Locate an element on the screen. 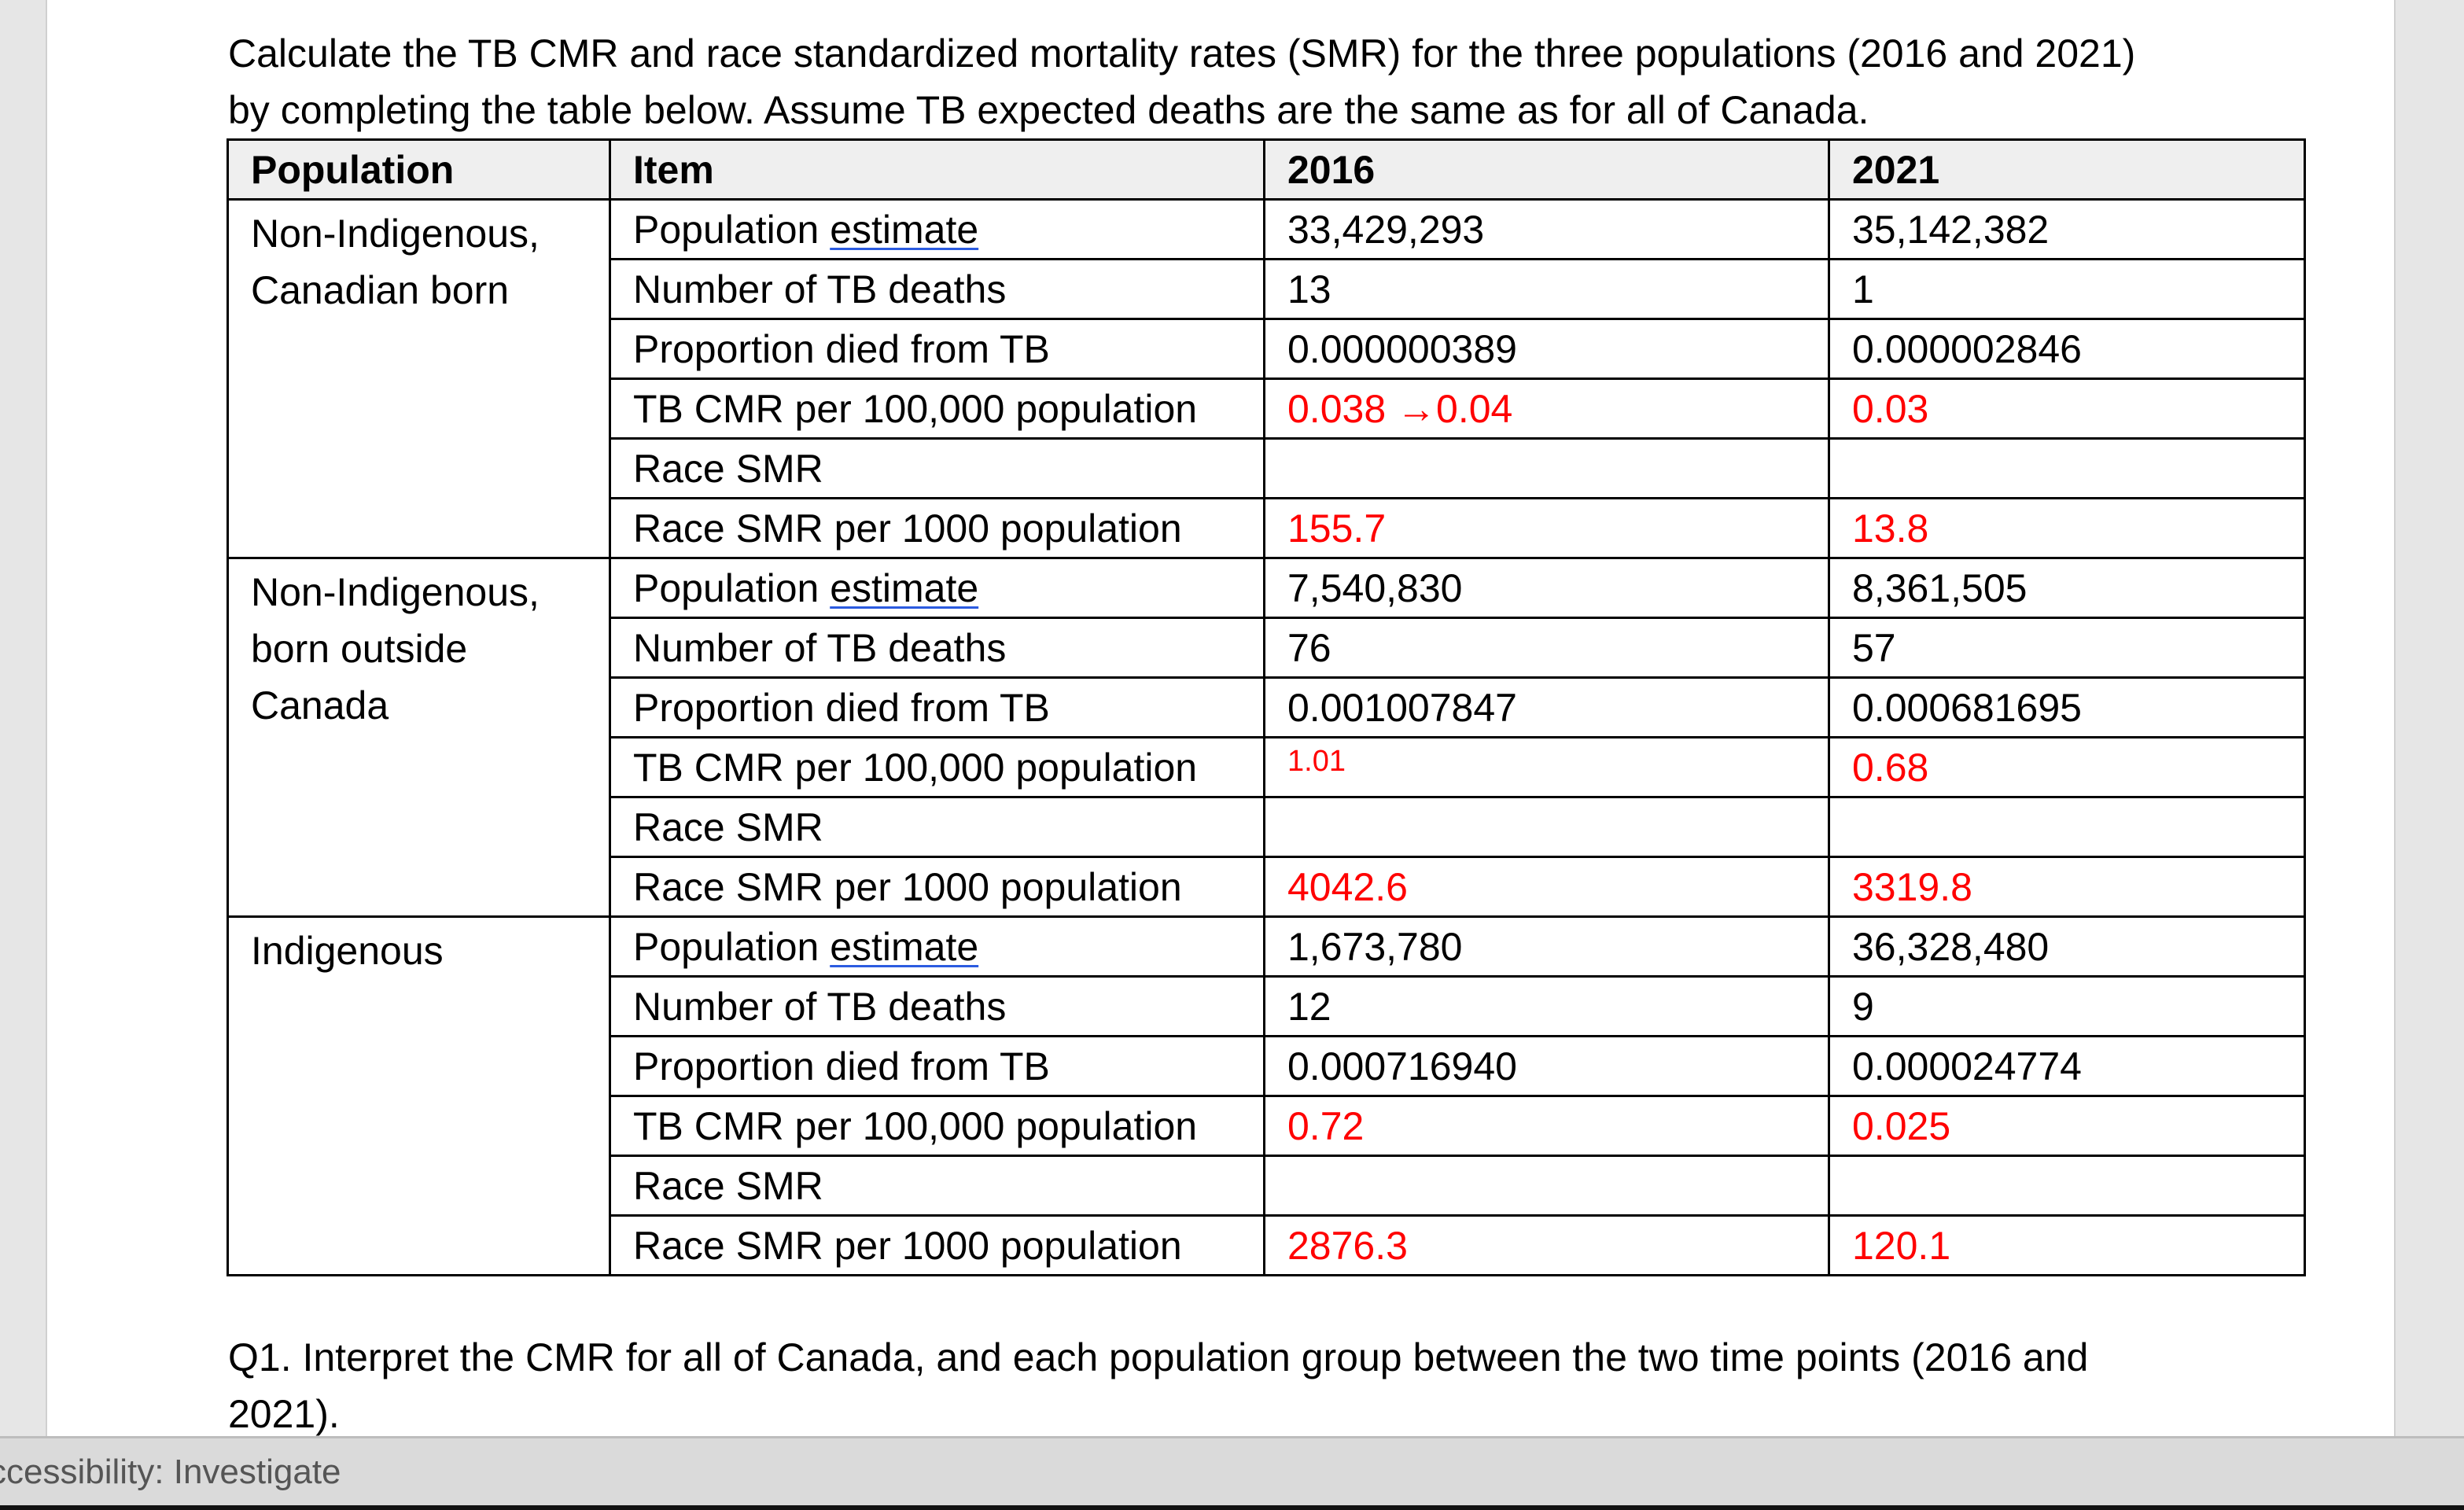  population-cell: Non-Indigenous, born outside Canada is located at coordinates (419, 738).